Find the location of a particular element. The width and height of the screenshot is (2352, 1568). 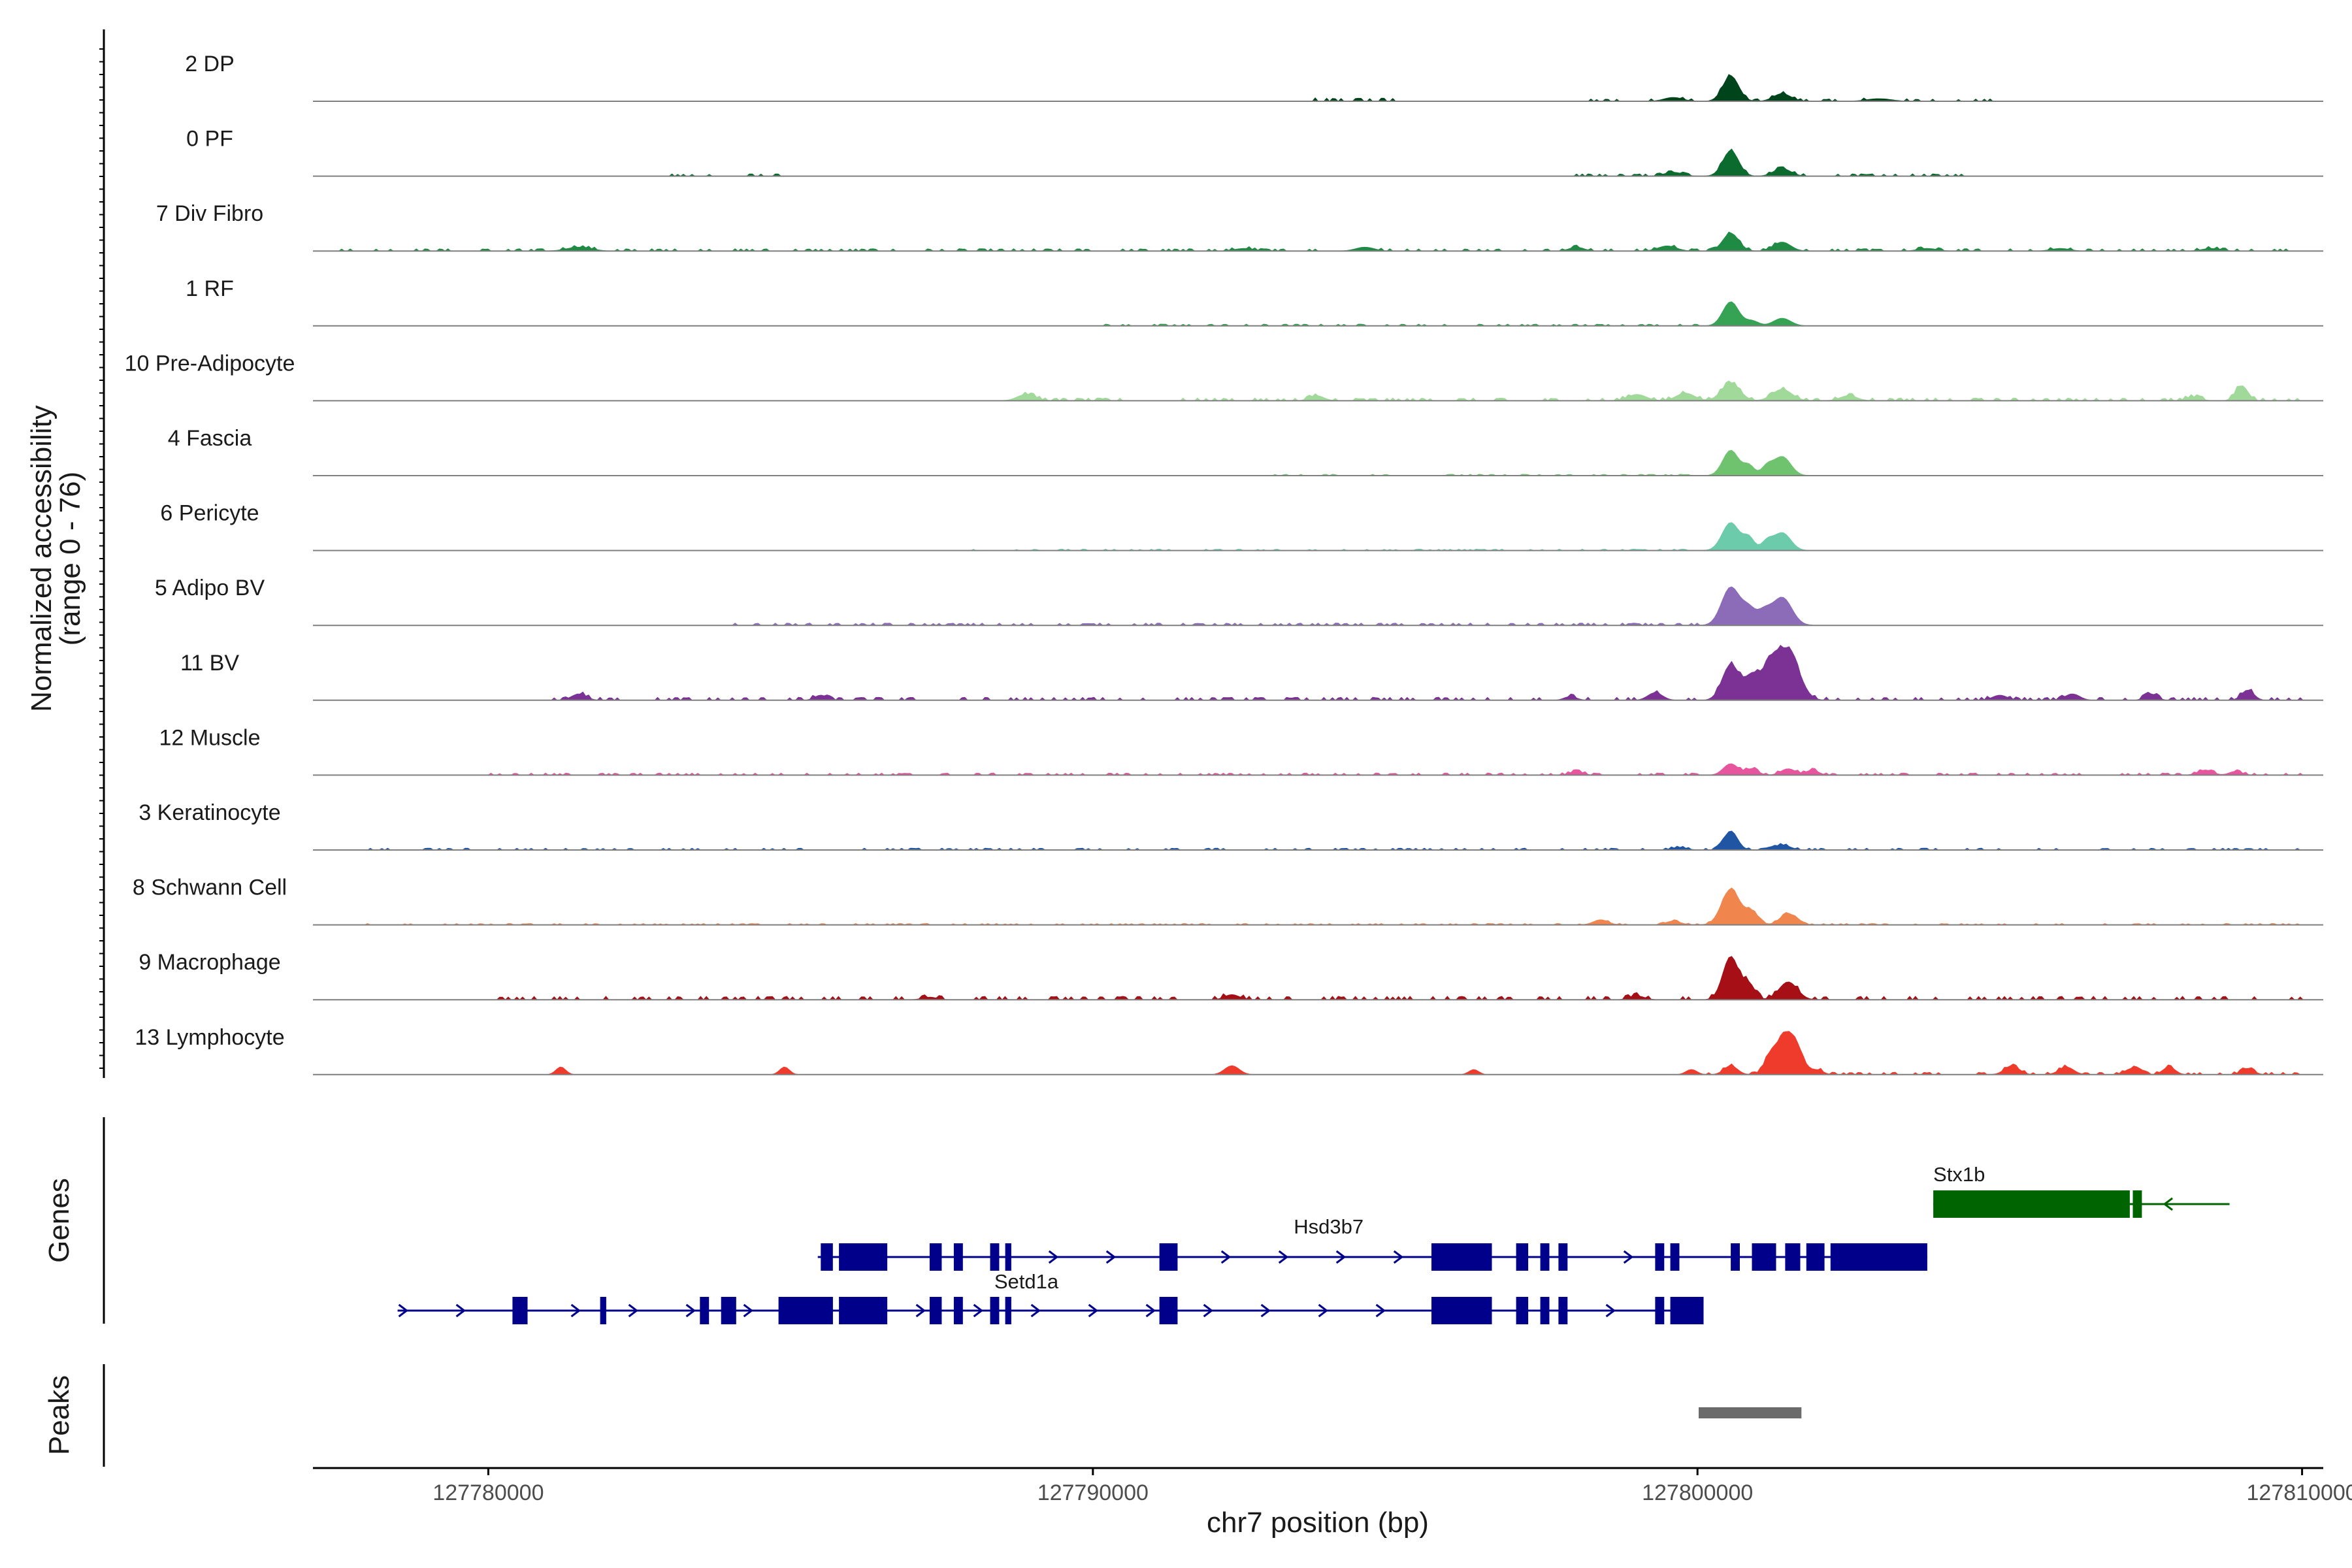

genes-panel: Stx1b Hsd3b7 Setd1a is located at coordinates (1313, 1243).